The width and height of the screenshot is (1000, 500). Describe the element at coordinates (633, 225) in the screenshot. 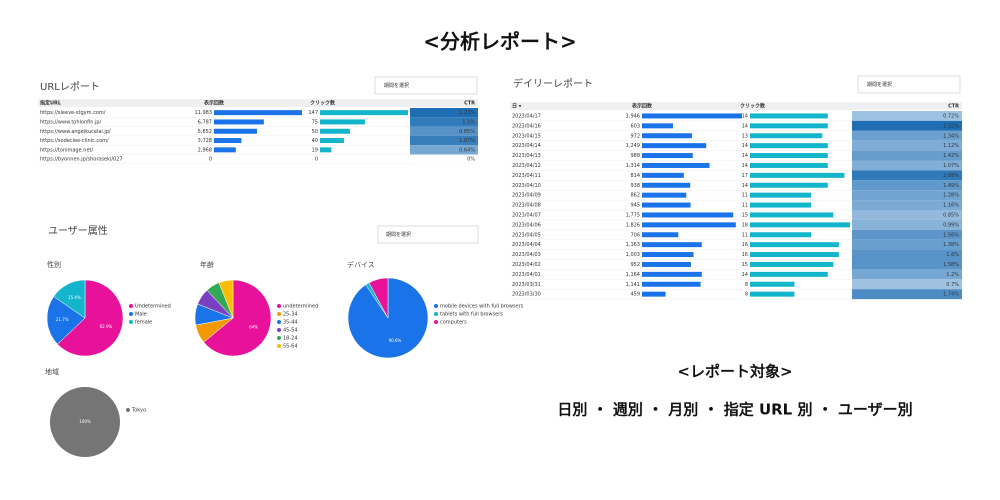

I see `impressions: 1,826` at that location.